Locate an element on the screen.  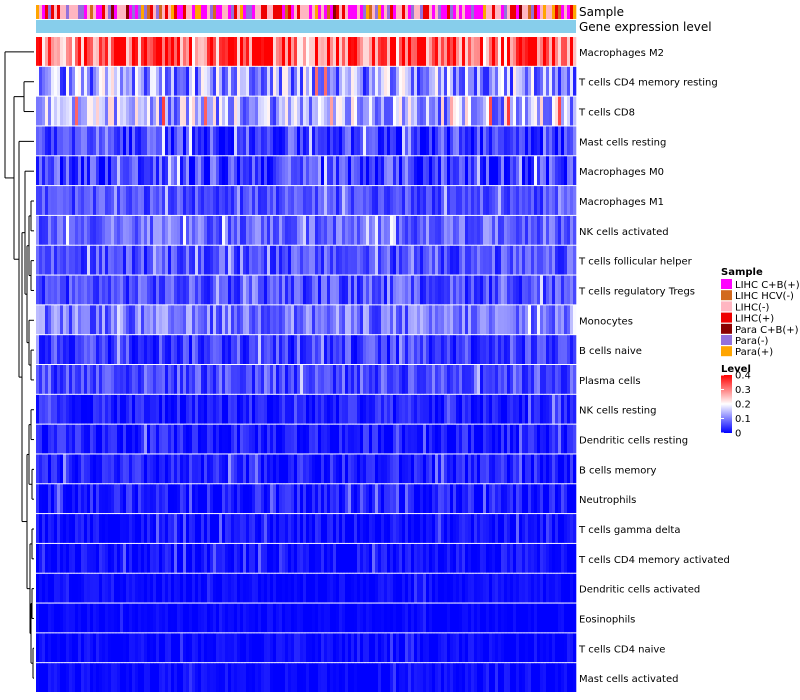
row-label: T cells CD4 memory activated is located at coordinates (654, 560).